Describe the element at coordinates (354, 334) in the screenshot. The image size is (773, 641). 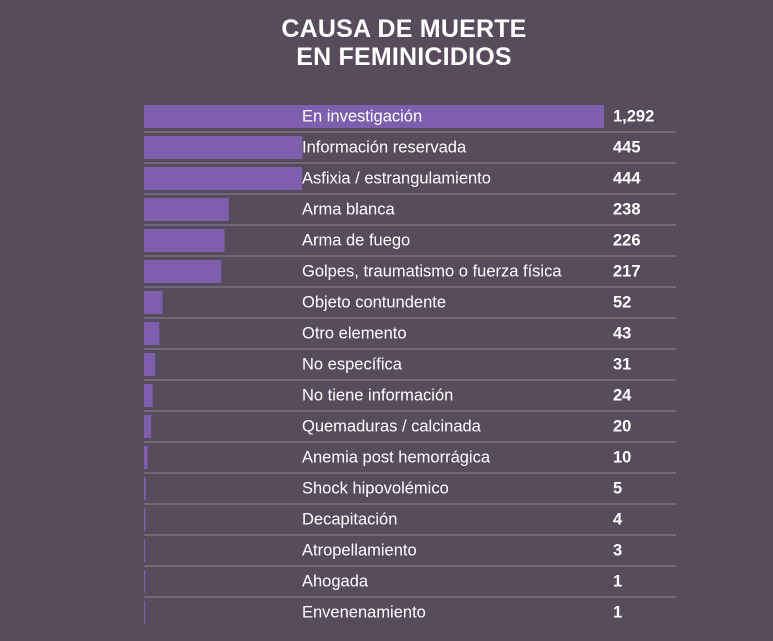
I see `category-label: Otro elemento` at that location.